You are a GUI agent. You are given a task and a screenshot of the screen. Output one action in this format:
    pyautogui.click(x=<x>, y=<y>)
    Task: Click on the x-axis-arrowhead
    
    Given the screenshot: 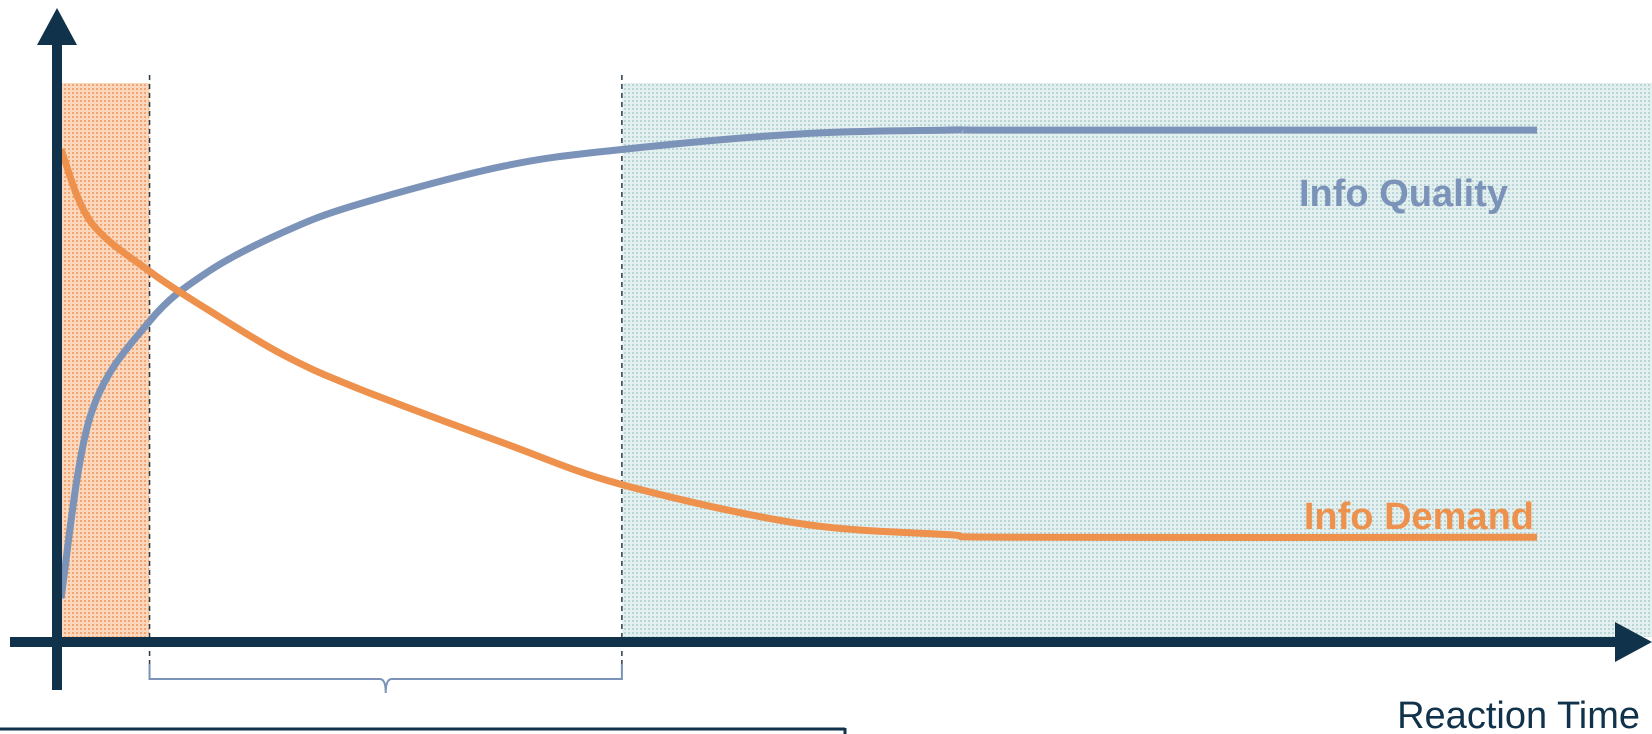 What is the action you would take?
    pyautogui.click(x=1633, y=642)
    